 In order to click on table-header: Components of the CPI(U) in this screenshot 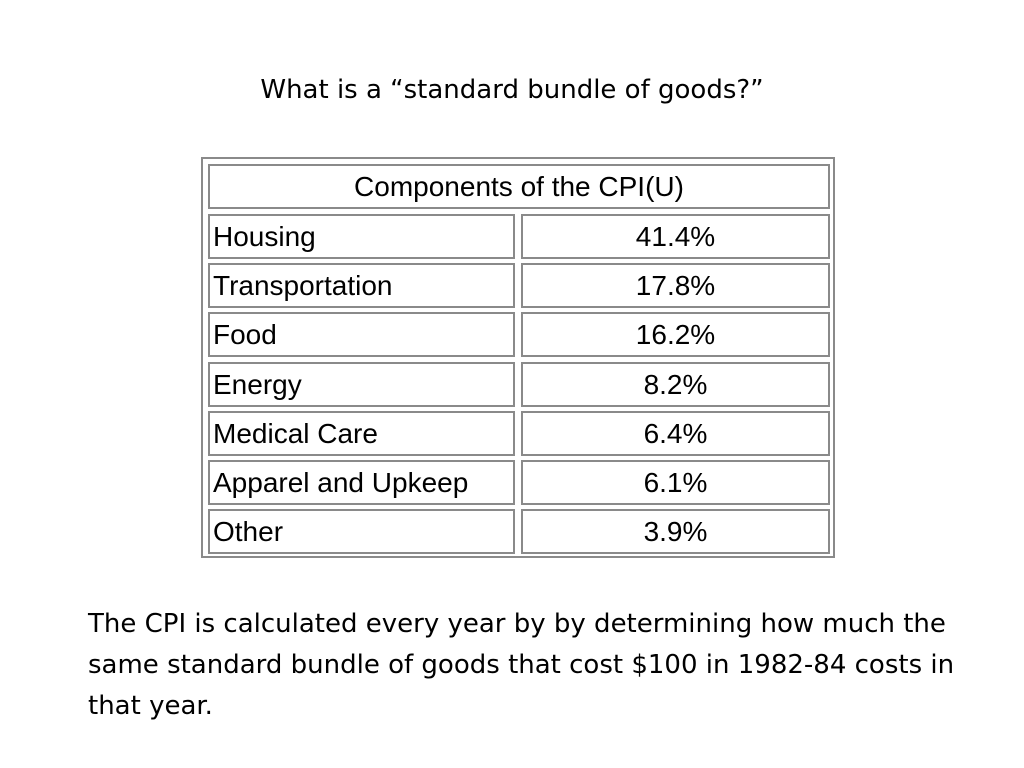, I will do `click(519, 186)`.